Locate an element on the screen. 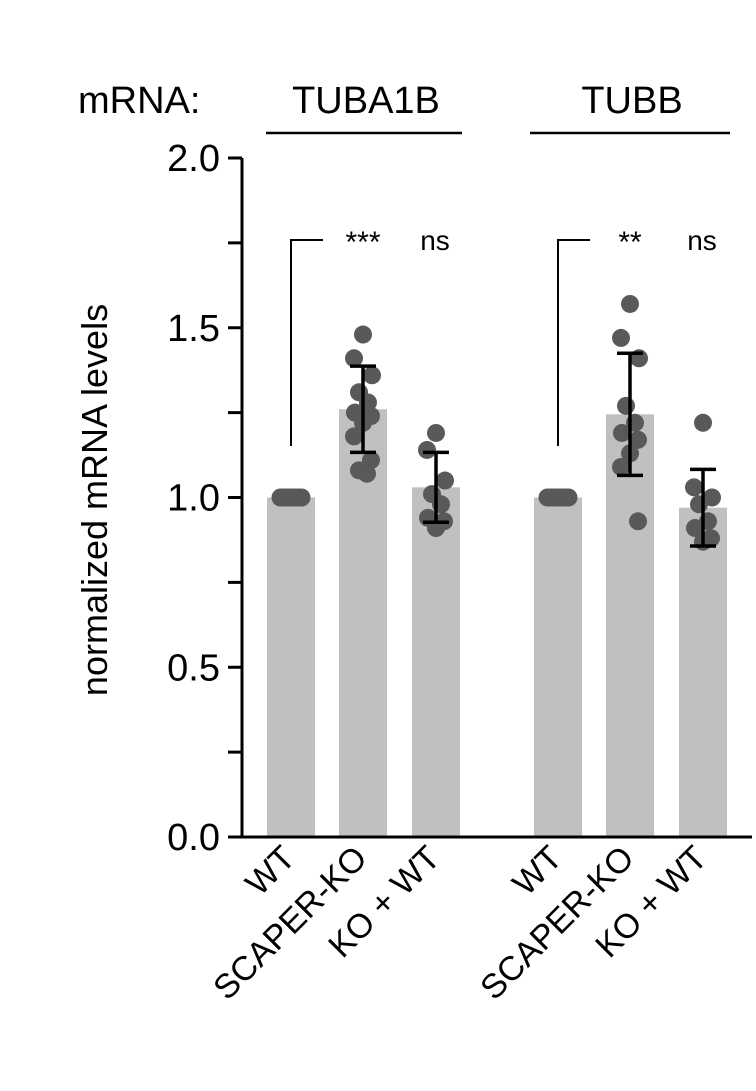 The height and width of the screenshot is (1091, 756). y-tick-label: 1.0 is located at coordinates (193, 499).